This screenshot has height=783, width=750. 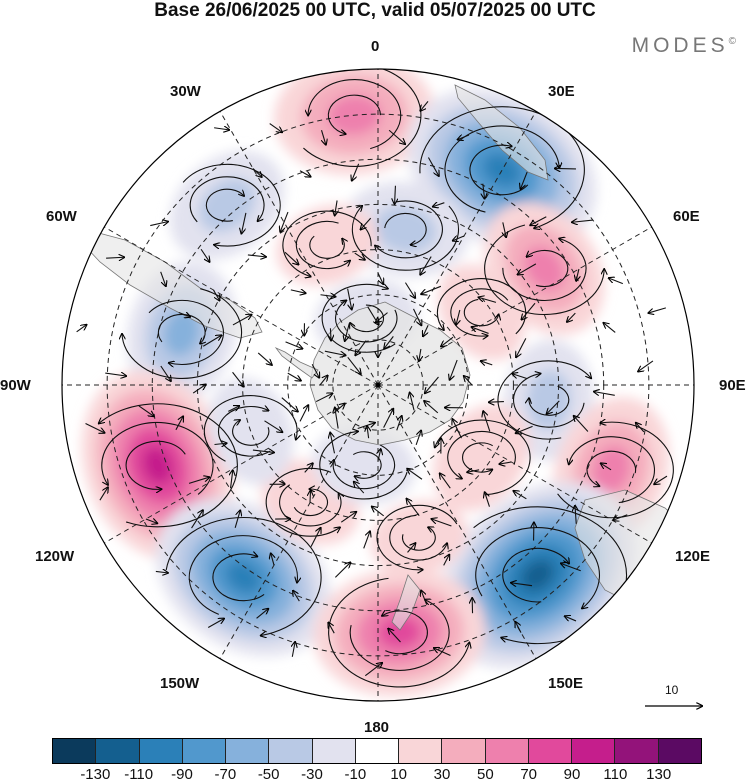 What do you see at coordinates (528, 774) in the screenshot?
I see `colorbar-tick-label: 70` at bounding box center [528, 774].